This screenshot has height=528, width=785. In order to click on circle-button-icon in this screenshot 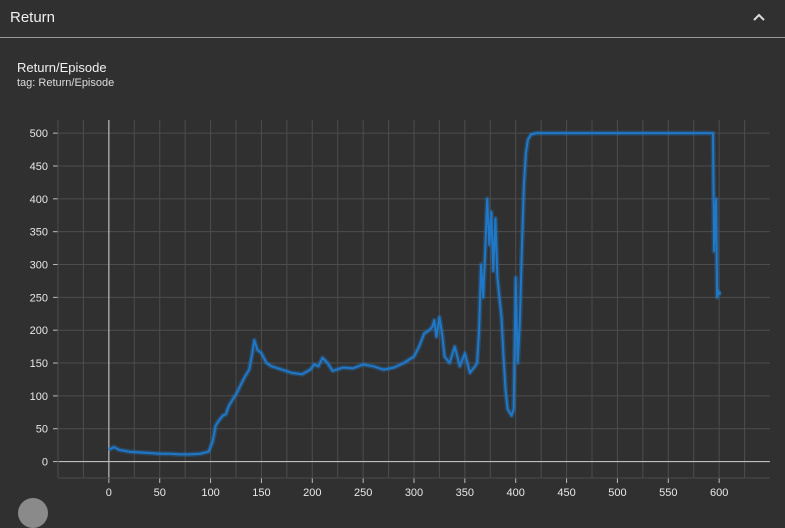, I will do `click(33, 513)`.